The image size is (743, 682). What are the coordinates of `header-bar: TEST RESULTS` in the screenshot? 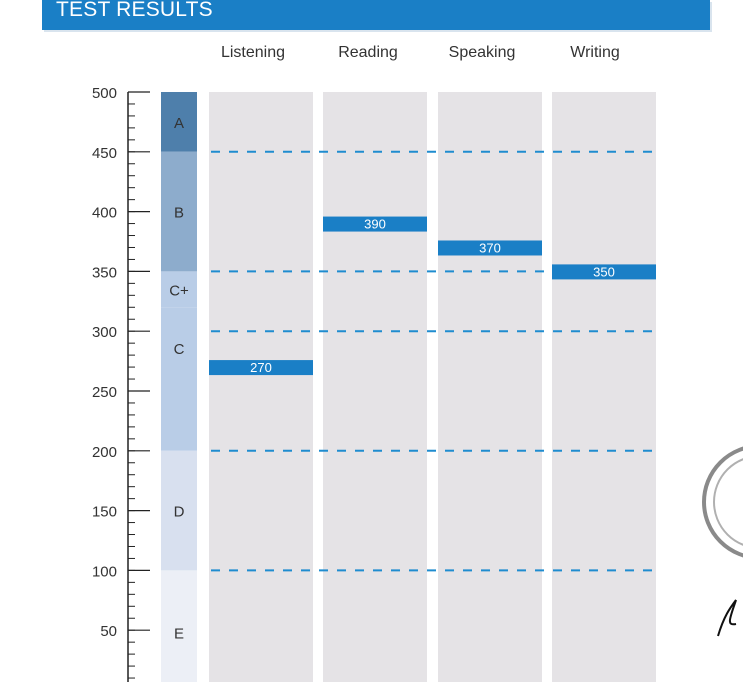 It's located at (376, 15).